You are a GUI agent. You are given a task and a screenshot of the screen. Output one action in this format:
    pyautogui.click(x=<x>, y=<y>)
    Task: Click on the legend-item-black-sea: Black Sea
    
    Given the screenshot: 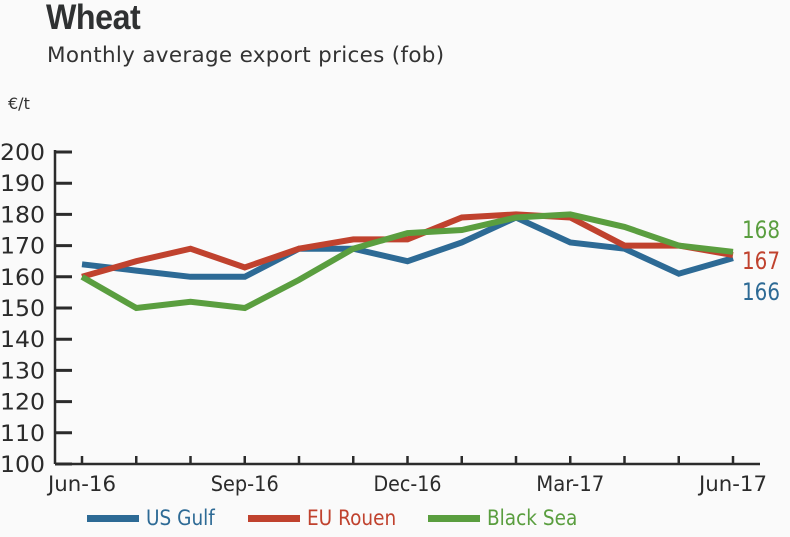 What is the action you would take?
    pyautogui.click(x=509, y=518)
    